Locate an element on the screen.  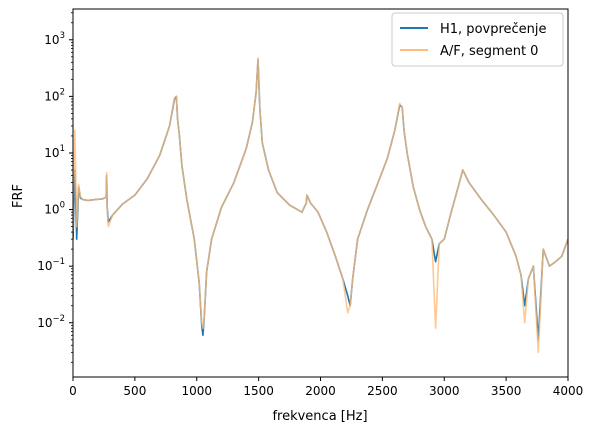
x-tick-label: 2000 is located at coordinates (320, 391).